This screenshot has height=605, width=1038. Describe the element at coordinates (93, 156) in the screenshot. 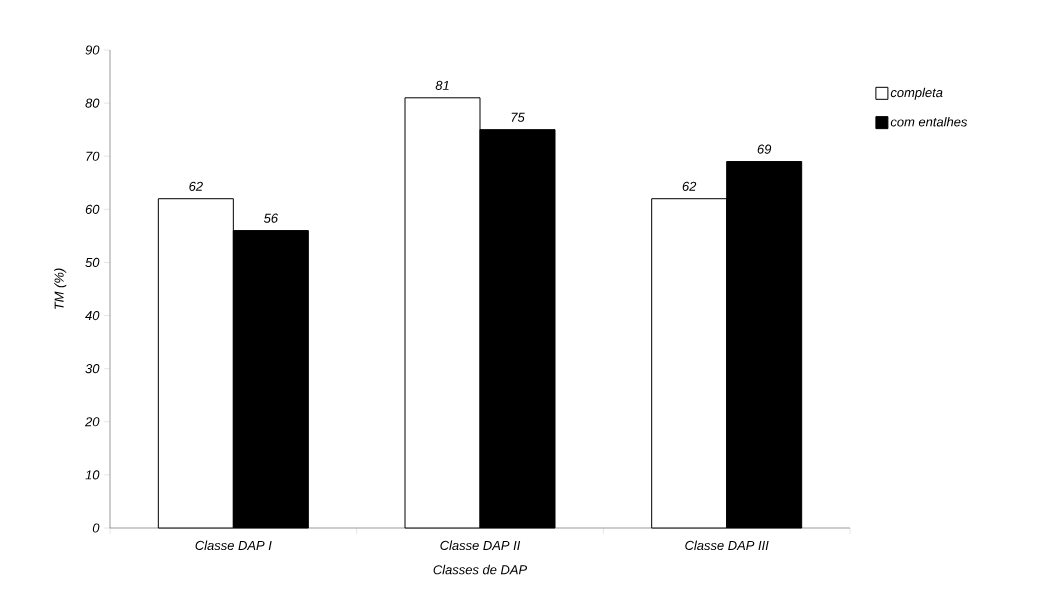

I see `y-tick-label: 70` at that location.